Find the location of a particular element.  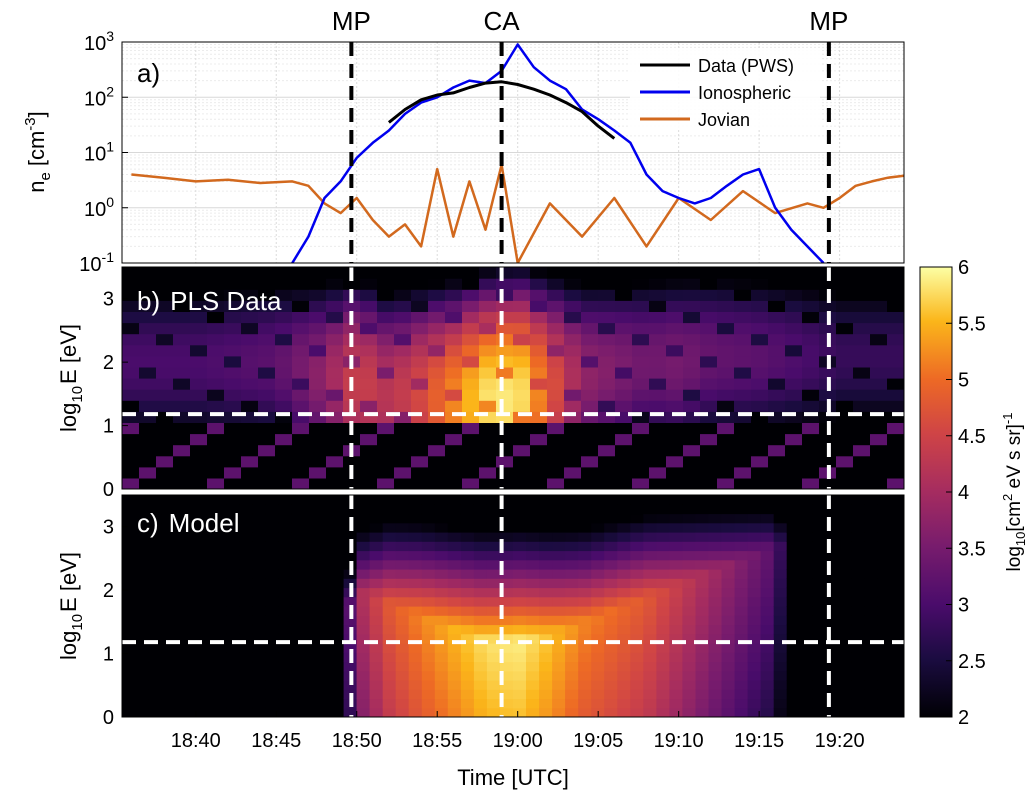

colorbar-tick-label: 4 is located at coordinates (963, 493).